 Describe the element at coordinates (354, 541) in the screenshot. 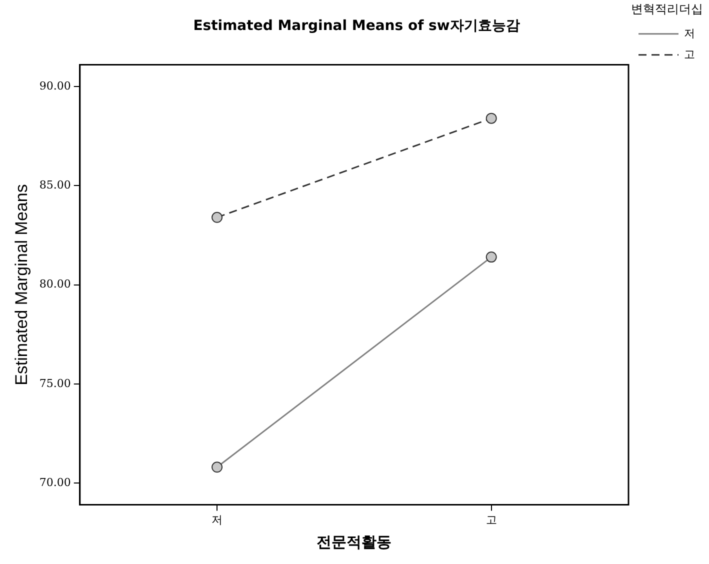

I see `x-axis-title: 전문적활동` at that location.